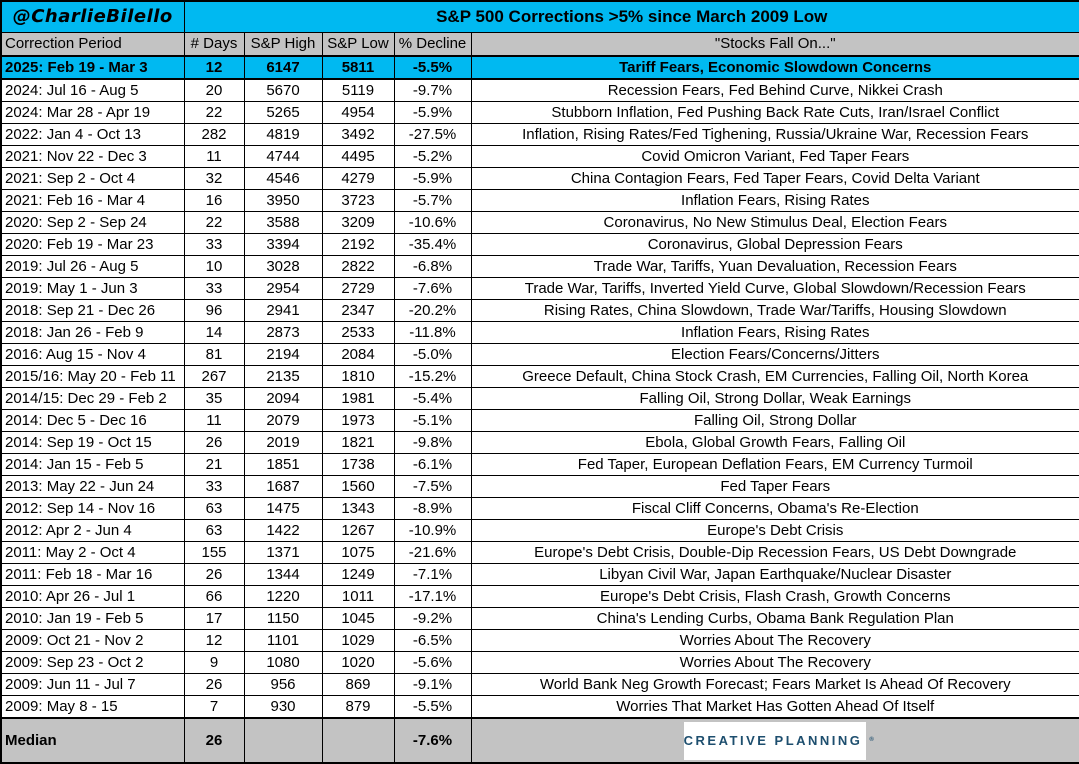 This screenshot has width=1079, height=764. What do you see at coordinates (432, 442) in the screenshot?
I see `cell-decline: -9.8%` at bounding box center [432, 442].